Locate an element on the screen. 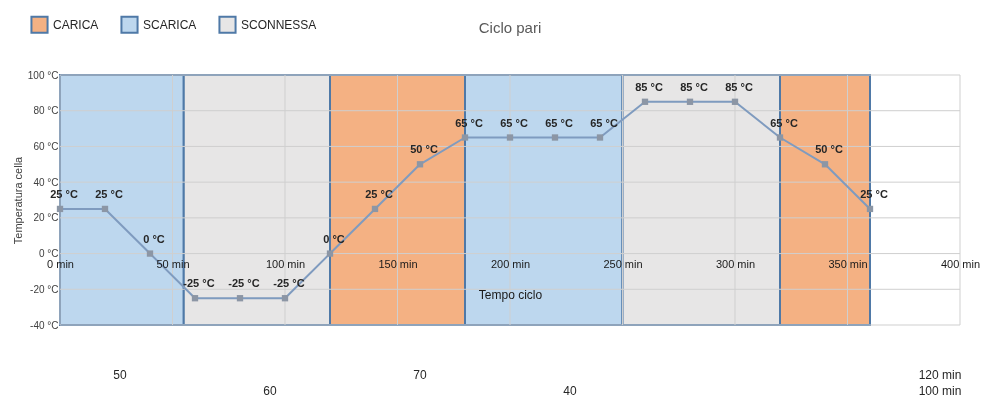  y-axis-title: Temperatura cella is located at coordinates (17, 200).